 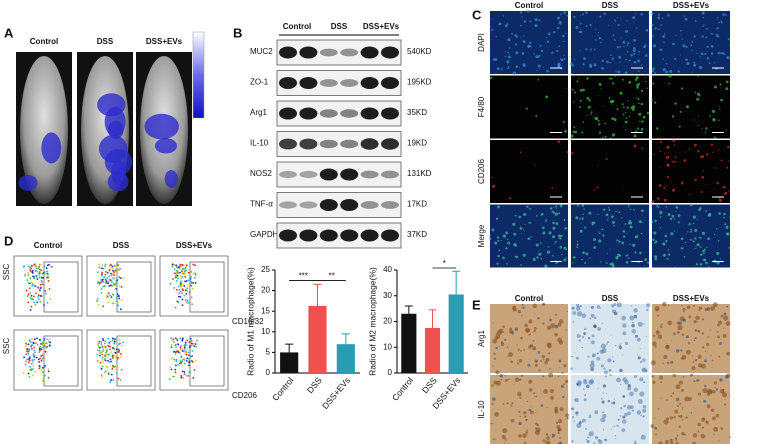 What do you see at coordinates (265, 290) in the screenshot?
I see `y-tick-label: 20` at bounding box center [265, 290].